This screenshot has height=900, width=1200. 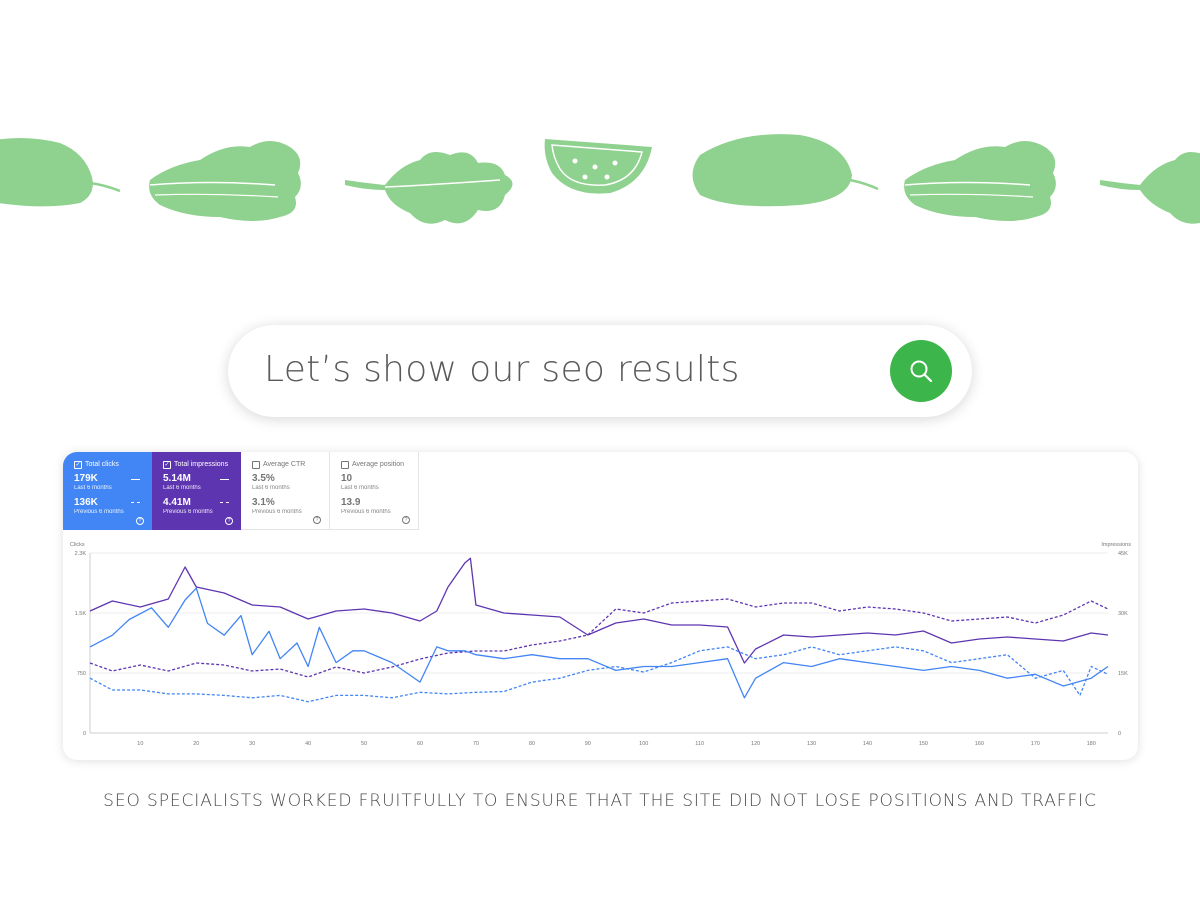 I want to click on eggplant-icon, so click(x=785, y=170).